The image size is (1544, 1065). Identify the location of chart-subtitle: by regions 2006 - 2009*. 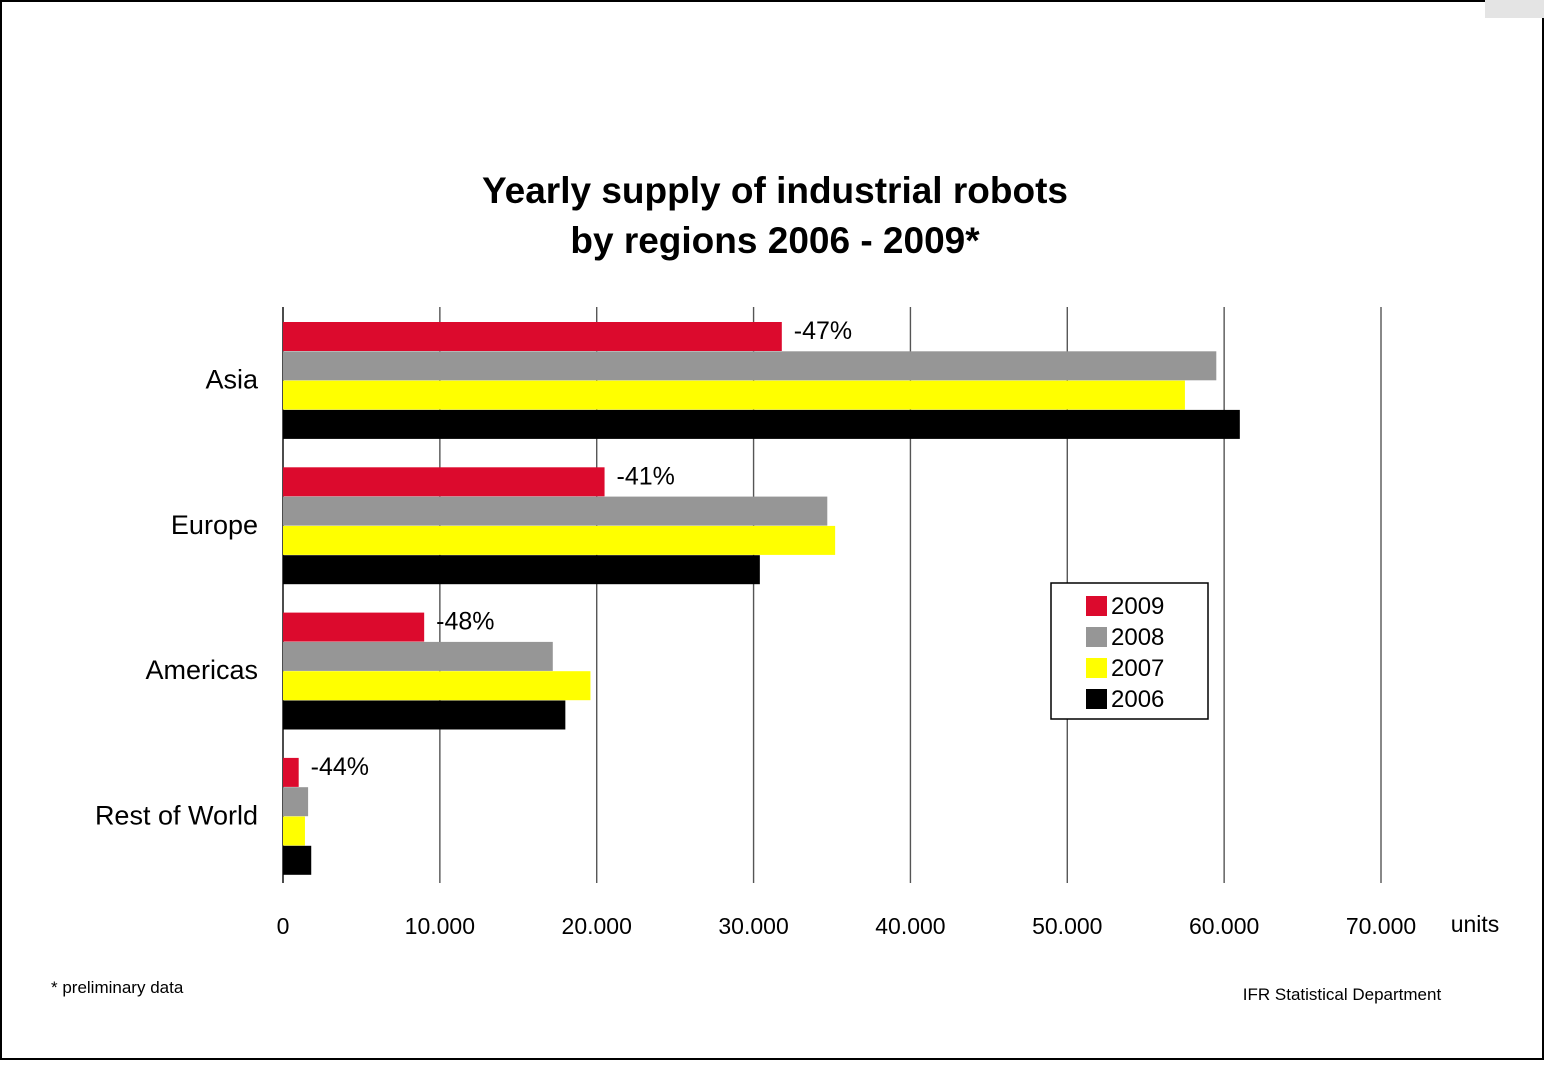
(775, 240).